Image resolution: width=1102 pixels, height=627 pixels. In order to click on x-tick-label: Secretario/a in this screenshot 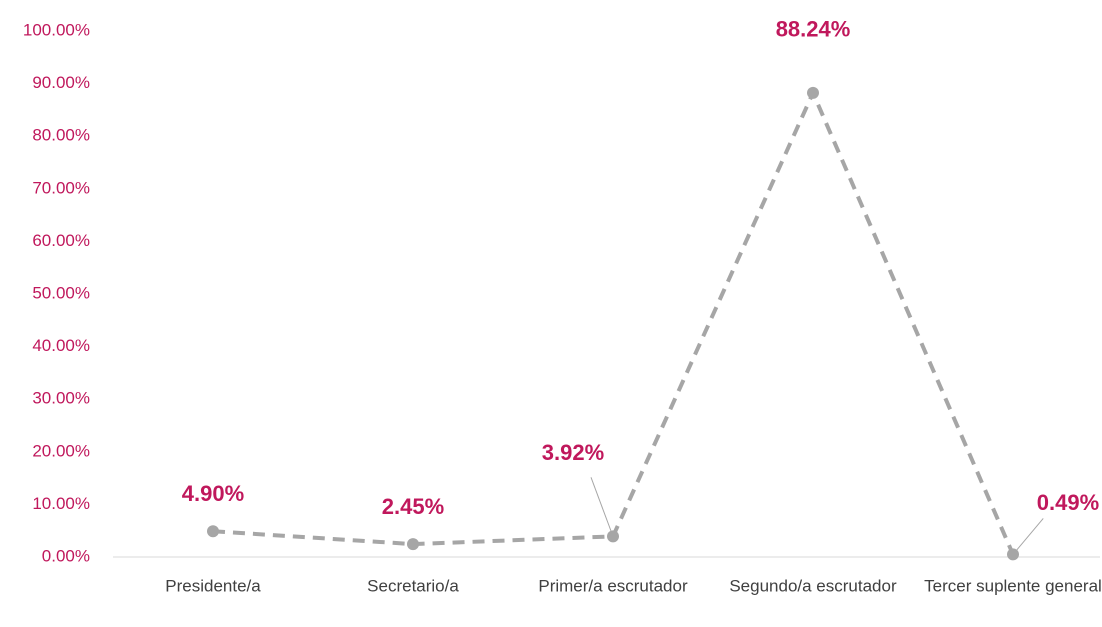, I will do `click(413, 585)`.